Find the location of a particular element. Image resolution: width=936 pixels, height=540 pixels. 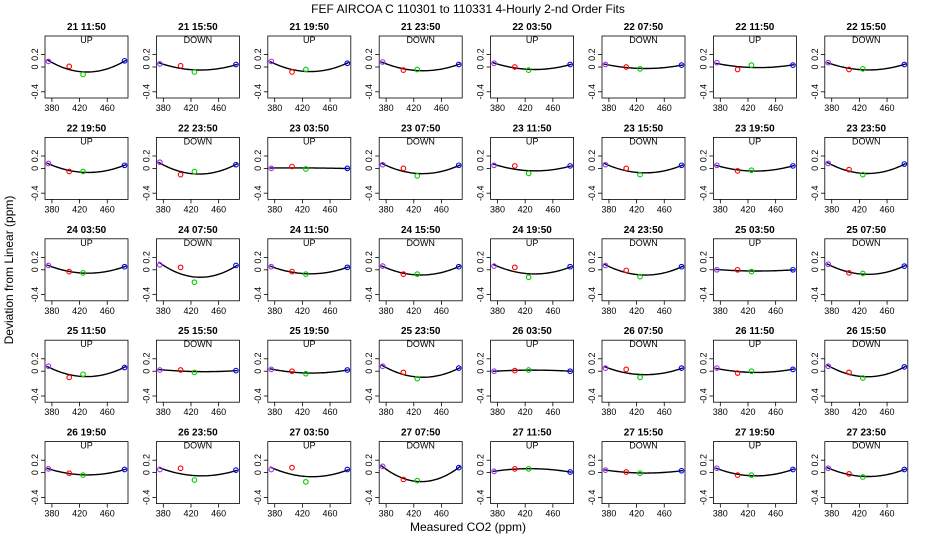

chart-panel: 27 07:50 DOWN -0.4 0 0.2 380 420 460 is located at coordinates (413, 473).